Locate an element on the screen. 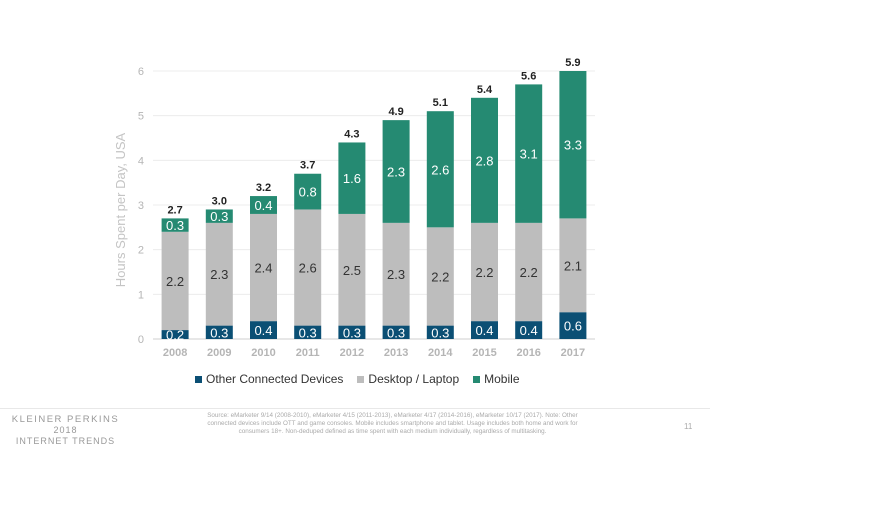  x-tick-label: 2014 is located at coordinates (440, 353).